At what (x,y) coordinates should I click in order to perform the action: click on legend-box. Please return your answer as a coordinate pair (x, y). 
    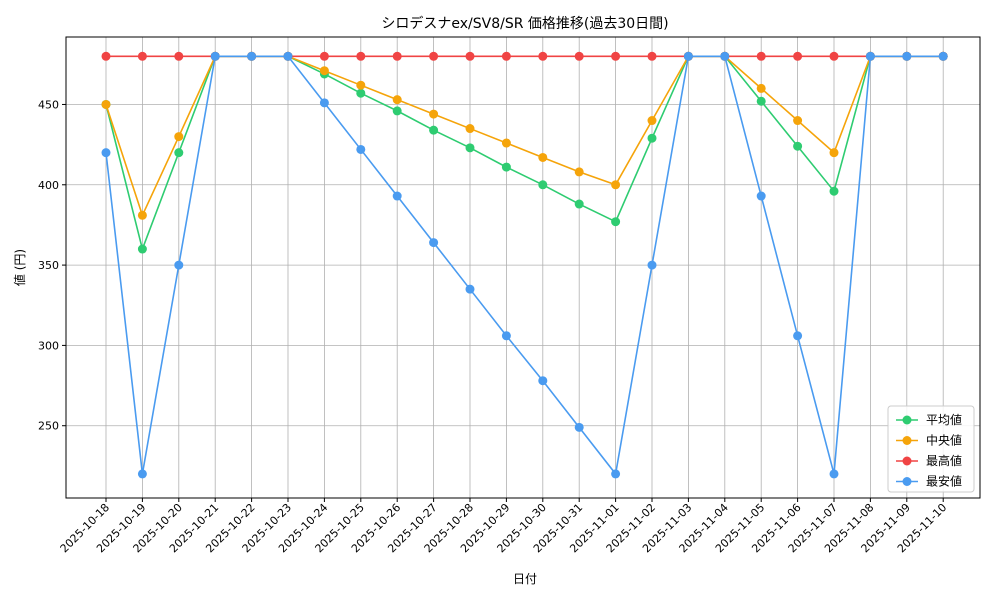
    Looking at the image, I should click on (931, 449).